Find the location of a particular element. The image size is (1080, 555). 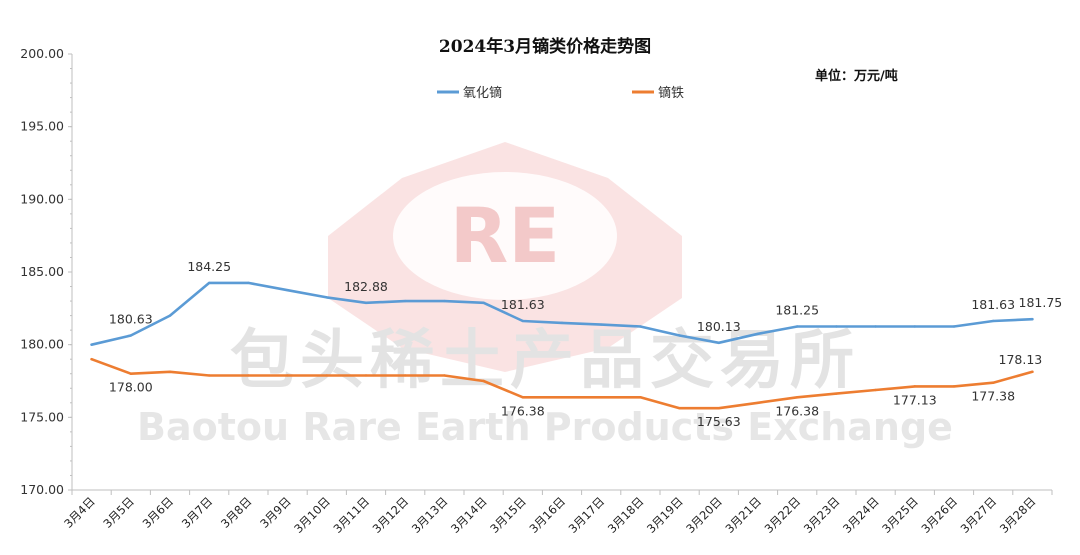

data-label: 176.38 is located at coordinates (797, 410).